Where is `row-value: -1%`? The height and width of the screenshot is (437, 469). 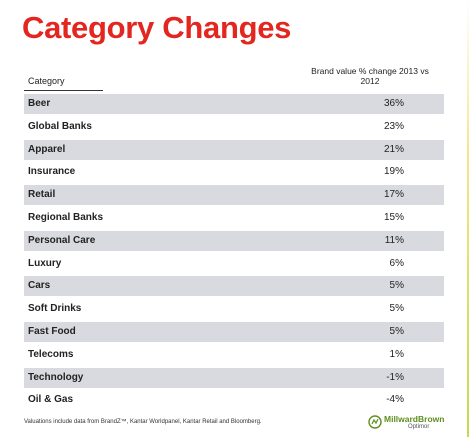 row-value: -1% is located at coordinates (395, 377).